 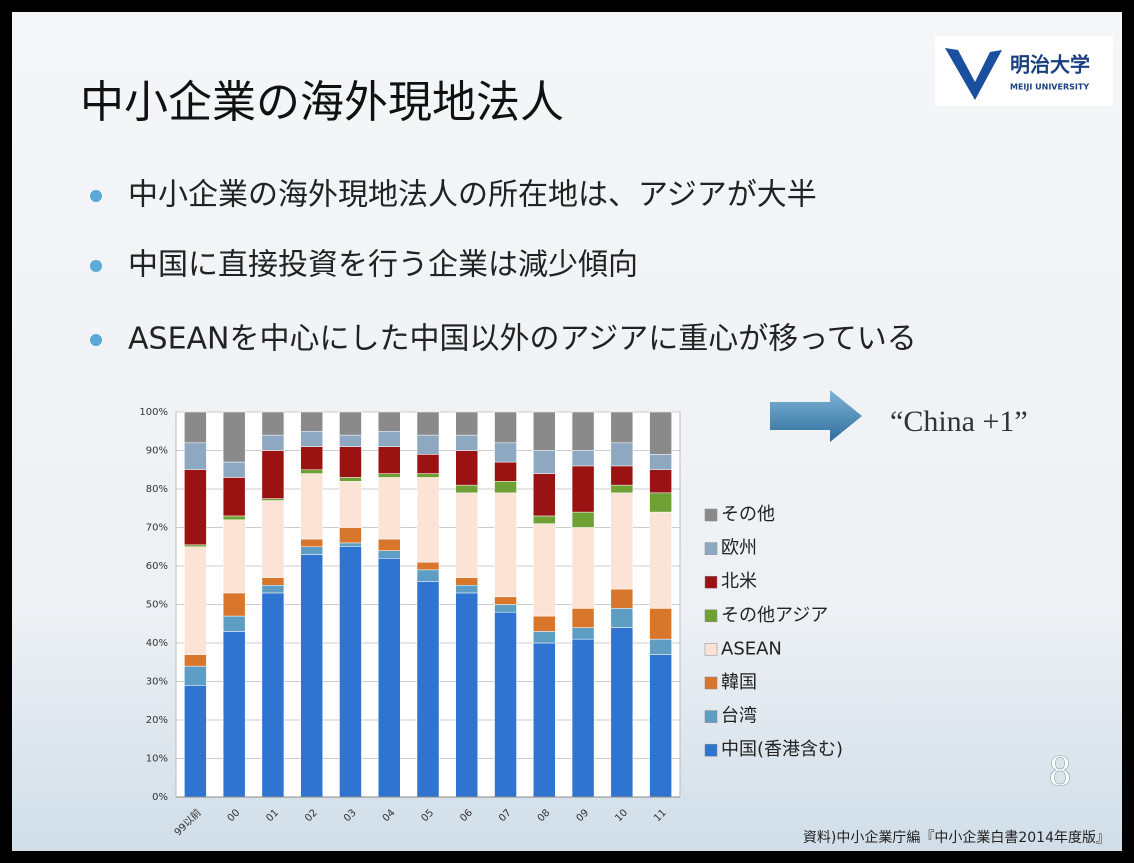 I want to click on bullet-text: ASEANを中心にした中国以外のアジアに重心が移っている, so click(x=522, y=339).